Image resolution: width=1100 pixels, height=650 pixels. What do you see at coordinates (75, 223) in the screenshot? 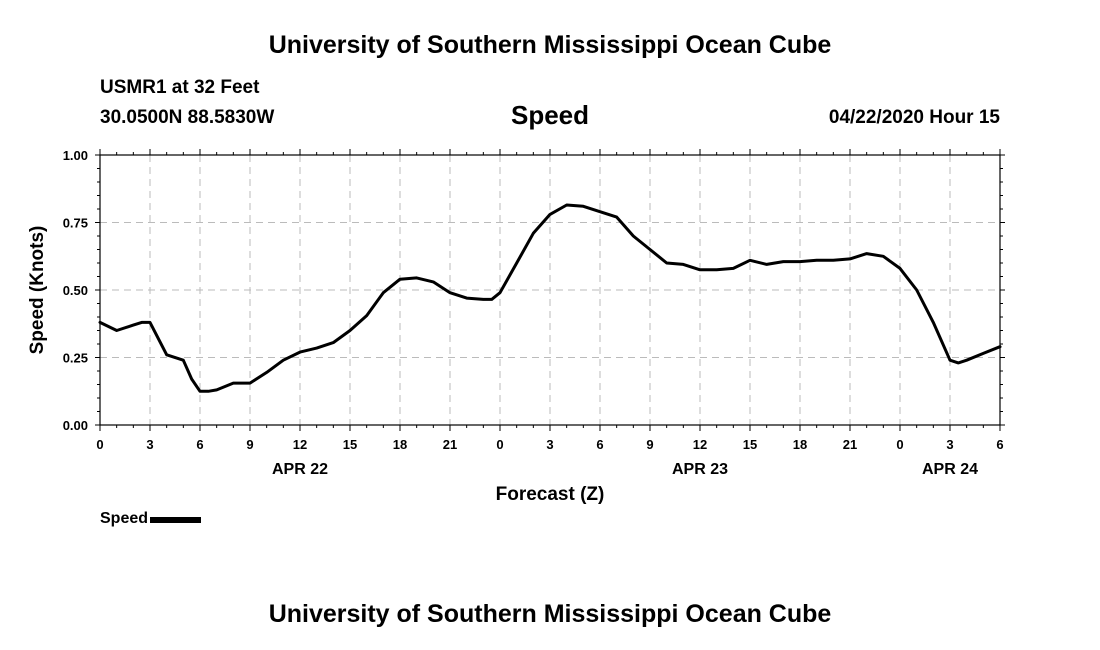
I see `y-tick-label: 0.75` at bounding box center [75, 223].